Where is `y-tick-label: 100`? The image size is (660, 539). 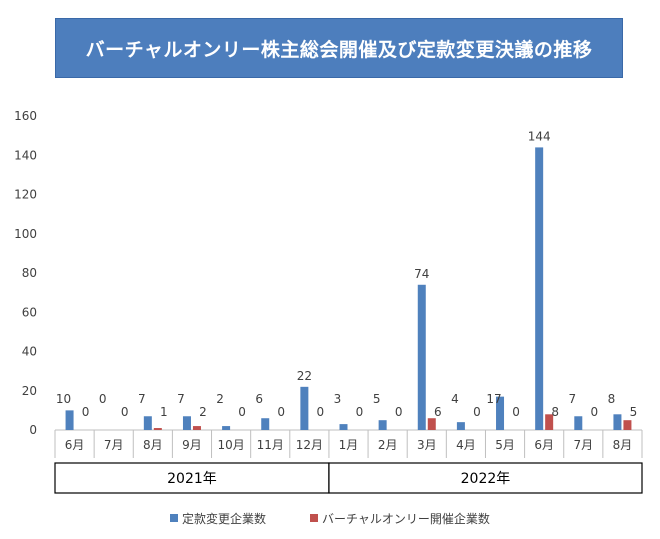
y-tick-label: 100 is located at coordinates (25, 234).